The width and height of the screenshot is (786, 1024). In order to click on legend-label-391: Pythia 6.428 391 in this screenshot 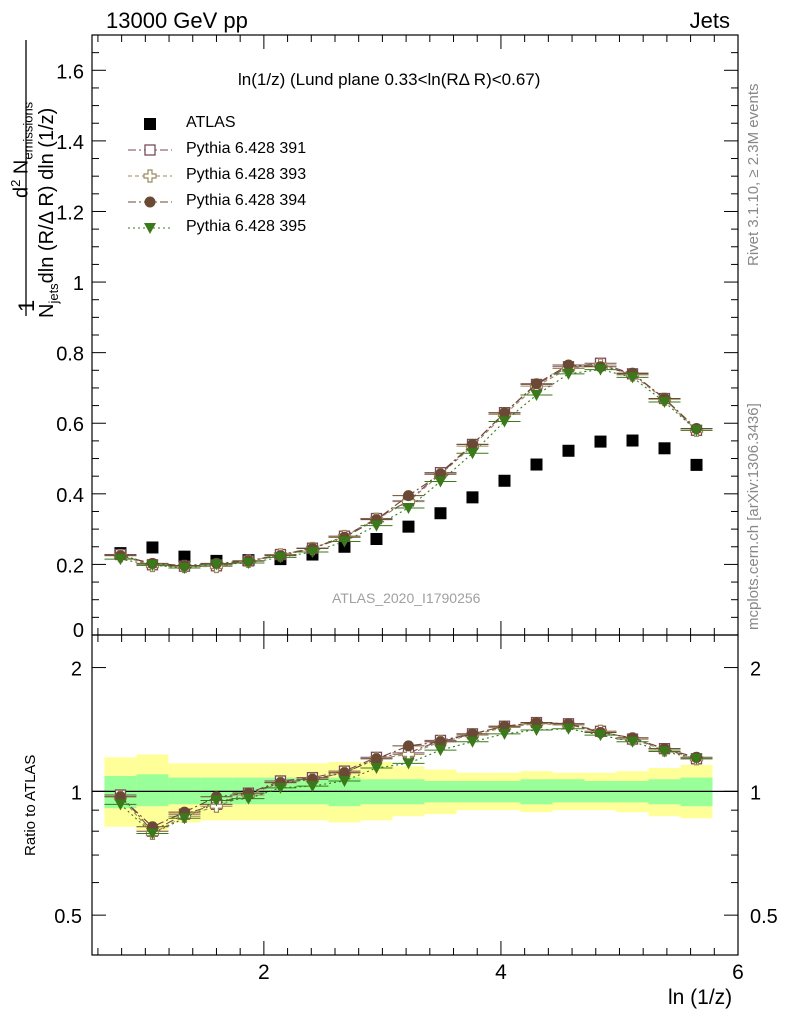, I will do `click(246, 148)`.